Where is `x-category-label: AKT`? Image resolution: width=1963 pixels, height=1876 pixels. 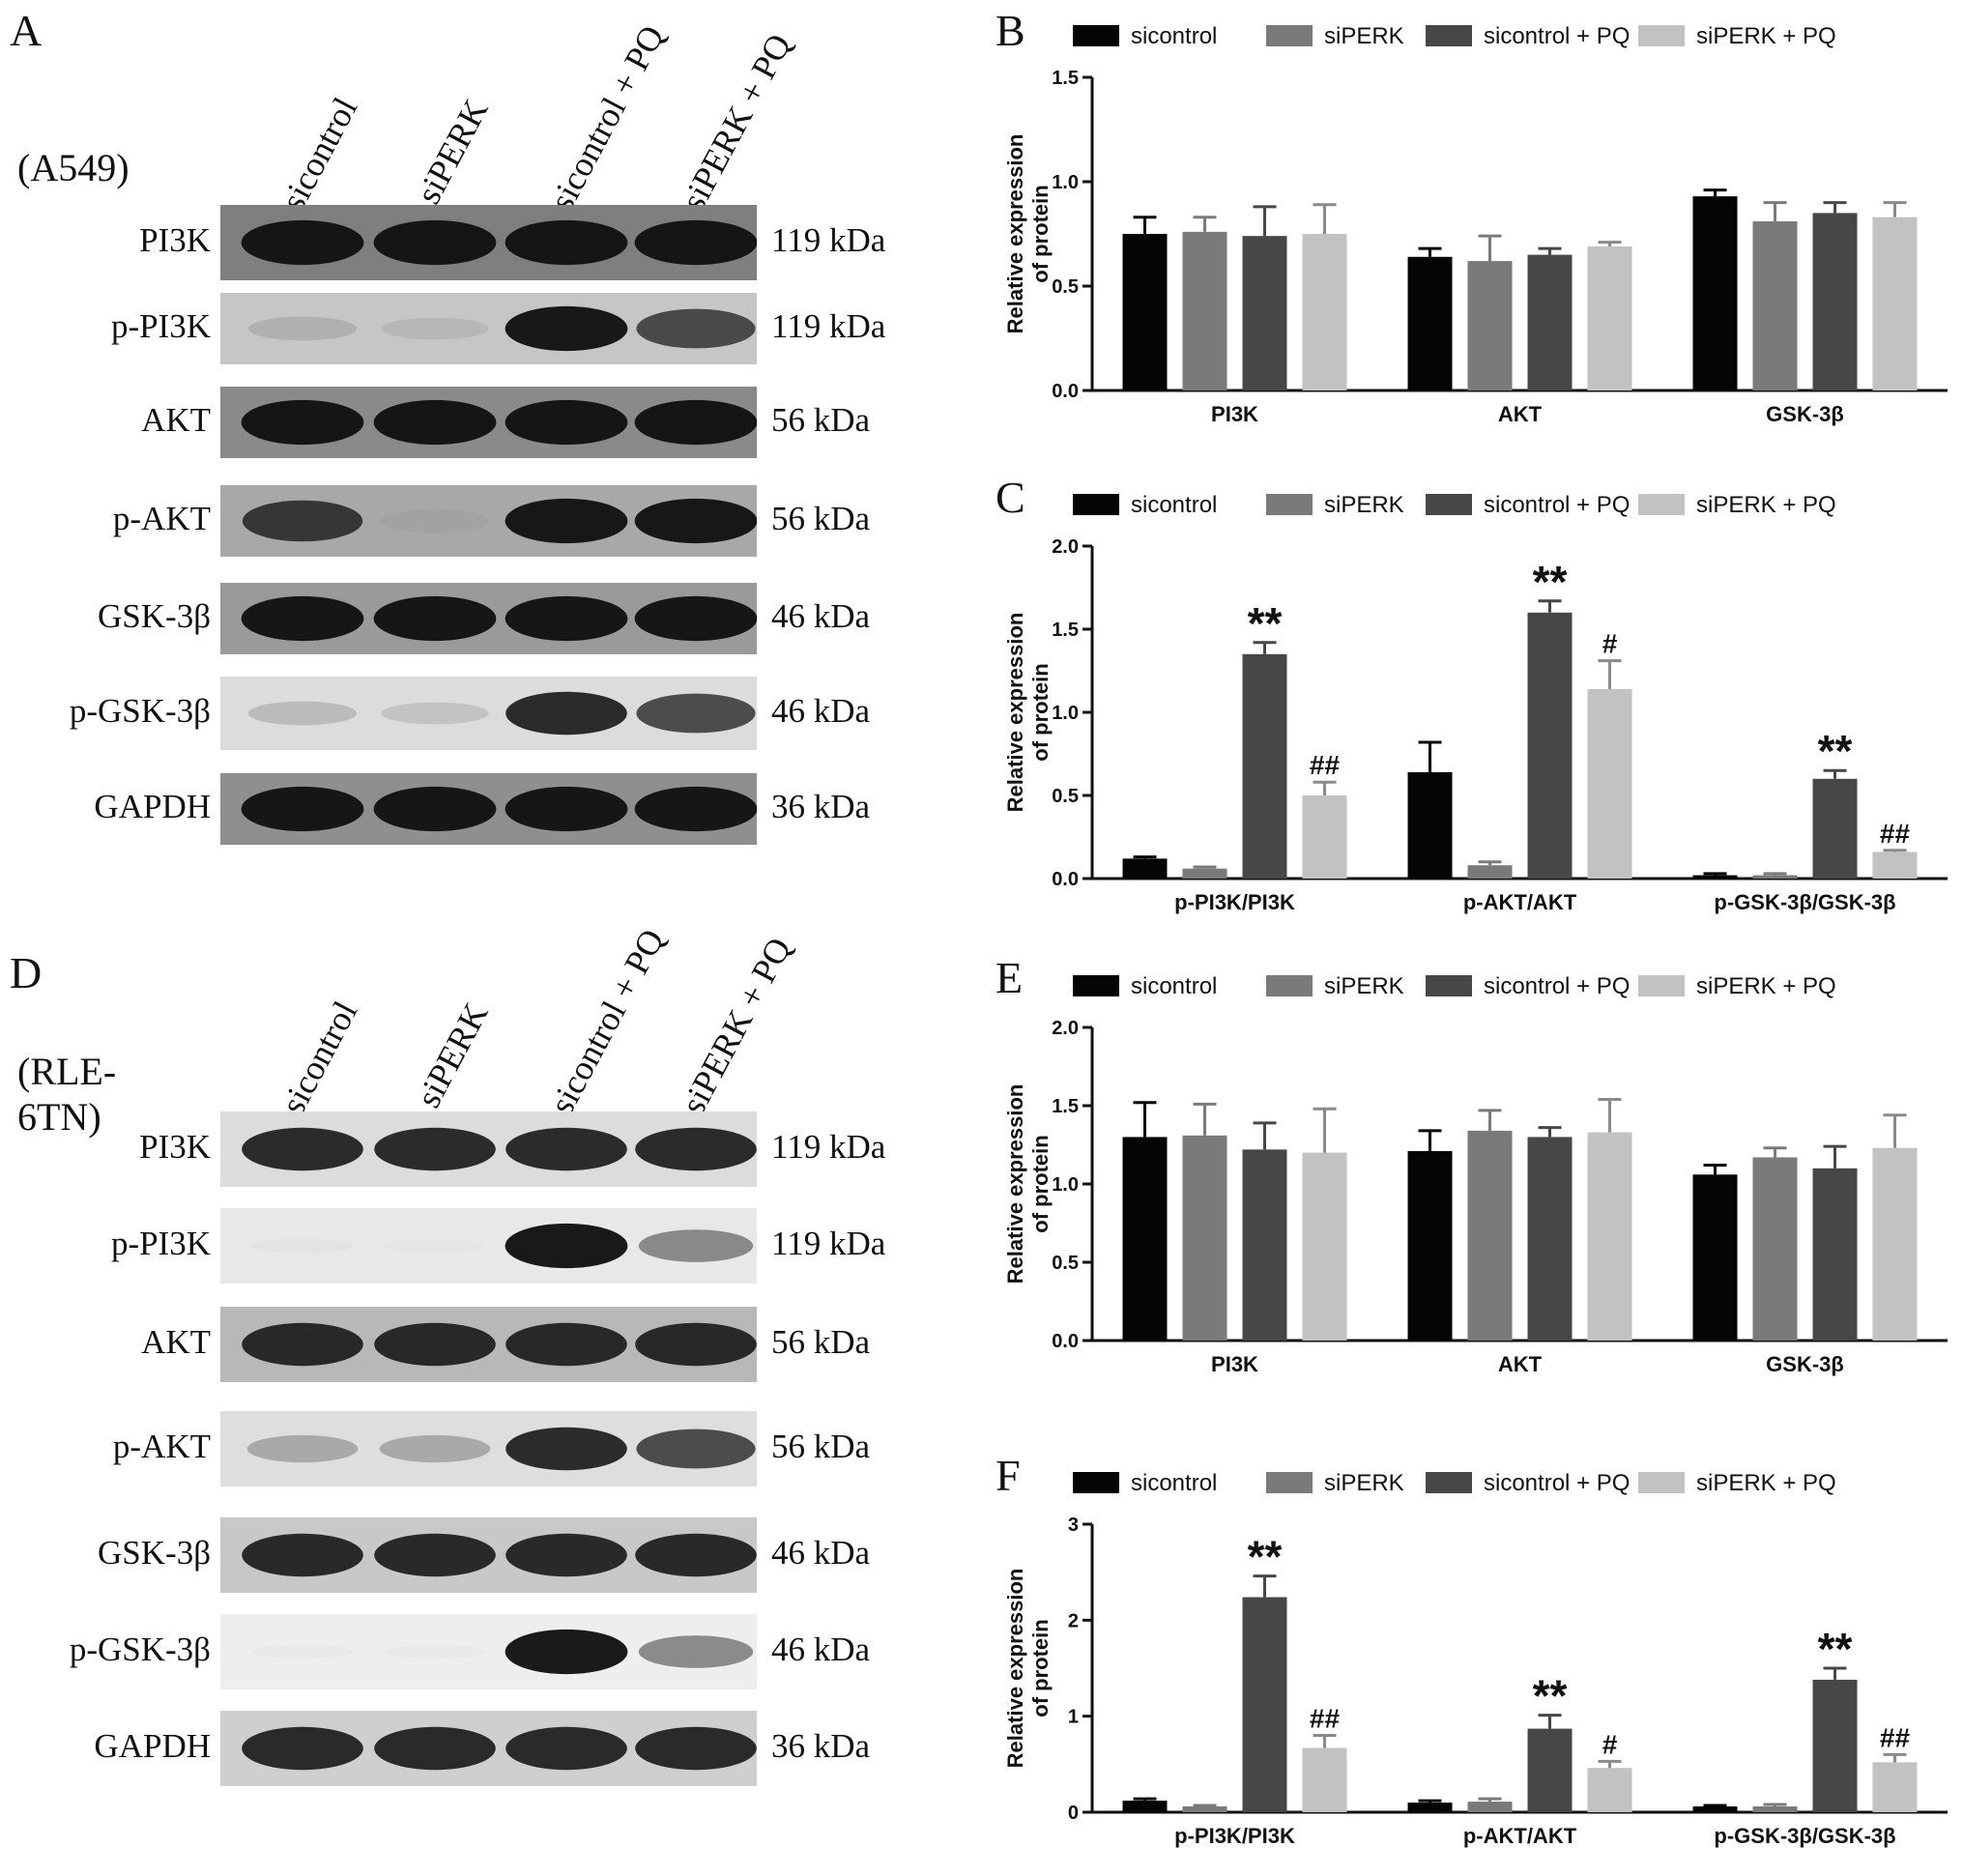
x-category-label: AKT is located at coordinates (1520, 1364).